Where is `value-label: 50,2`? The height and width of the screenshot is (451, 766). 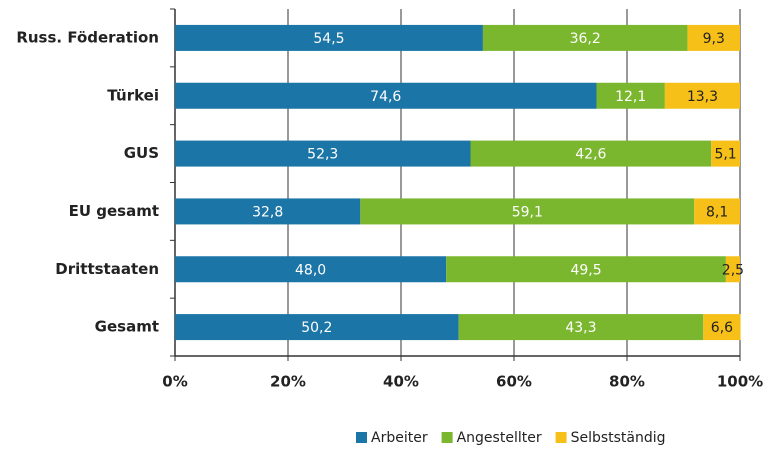 value-label: 50,2 is located at coordinates (316, 328).